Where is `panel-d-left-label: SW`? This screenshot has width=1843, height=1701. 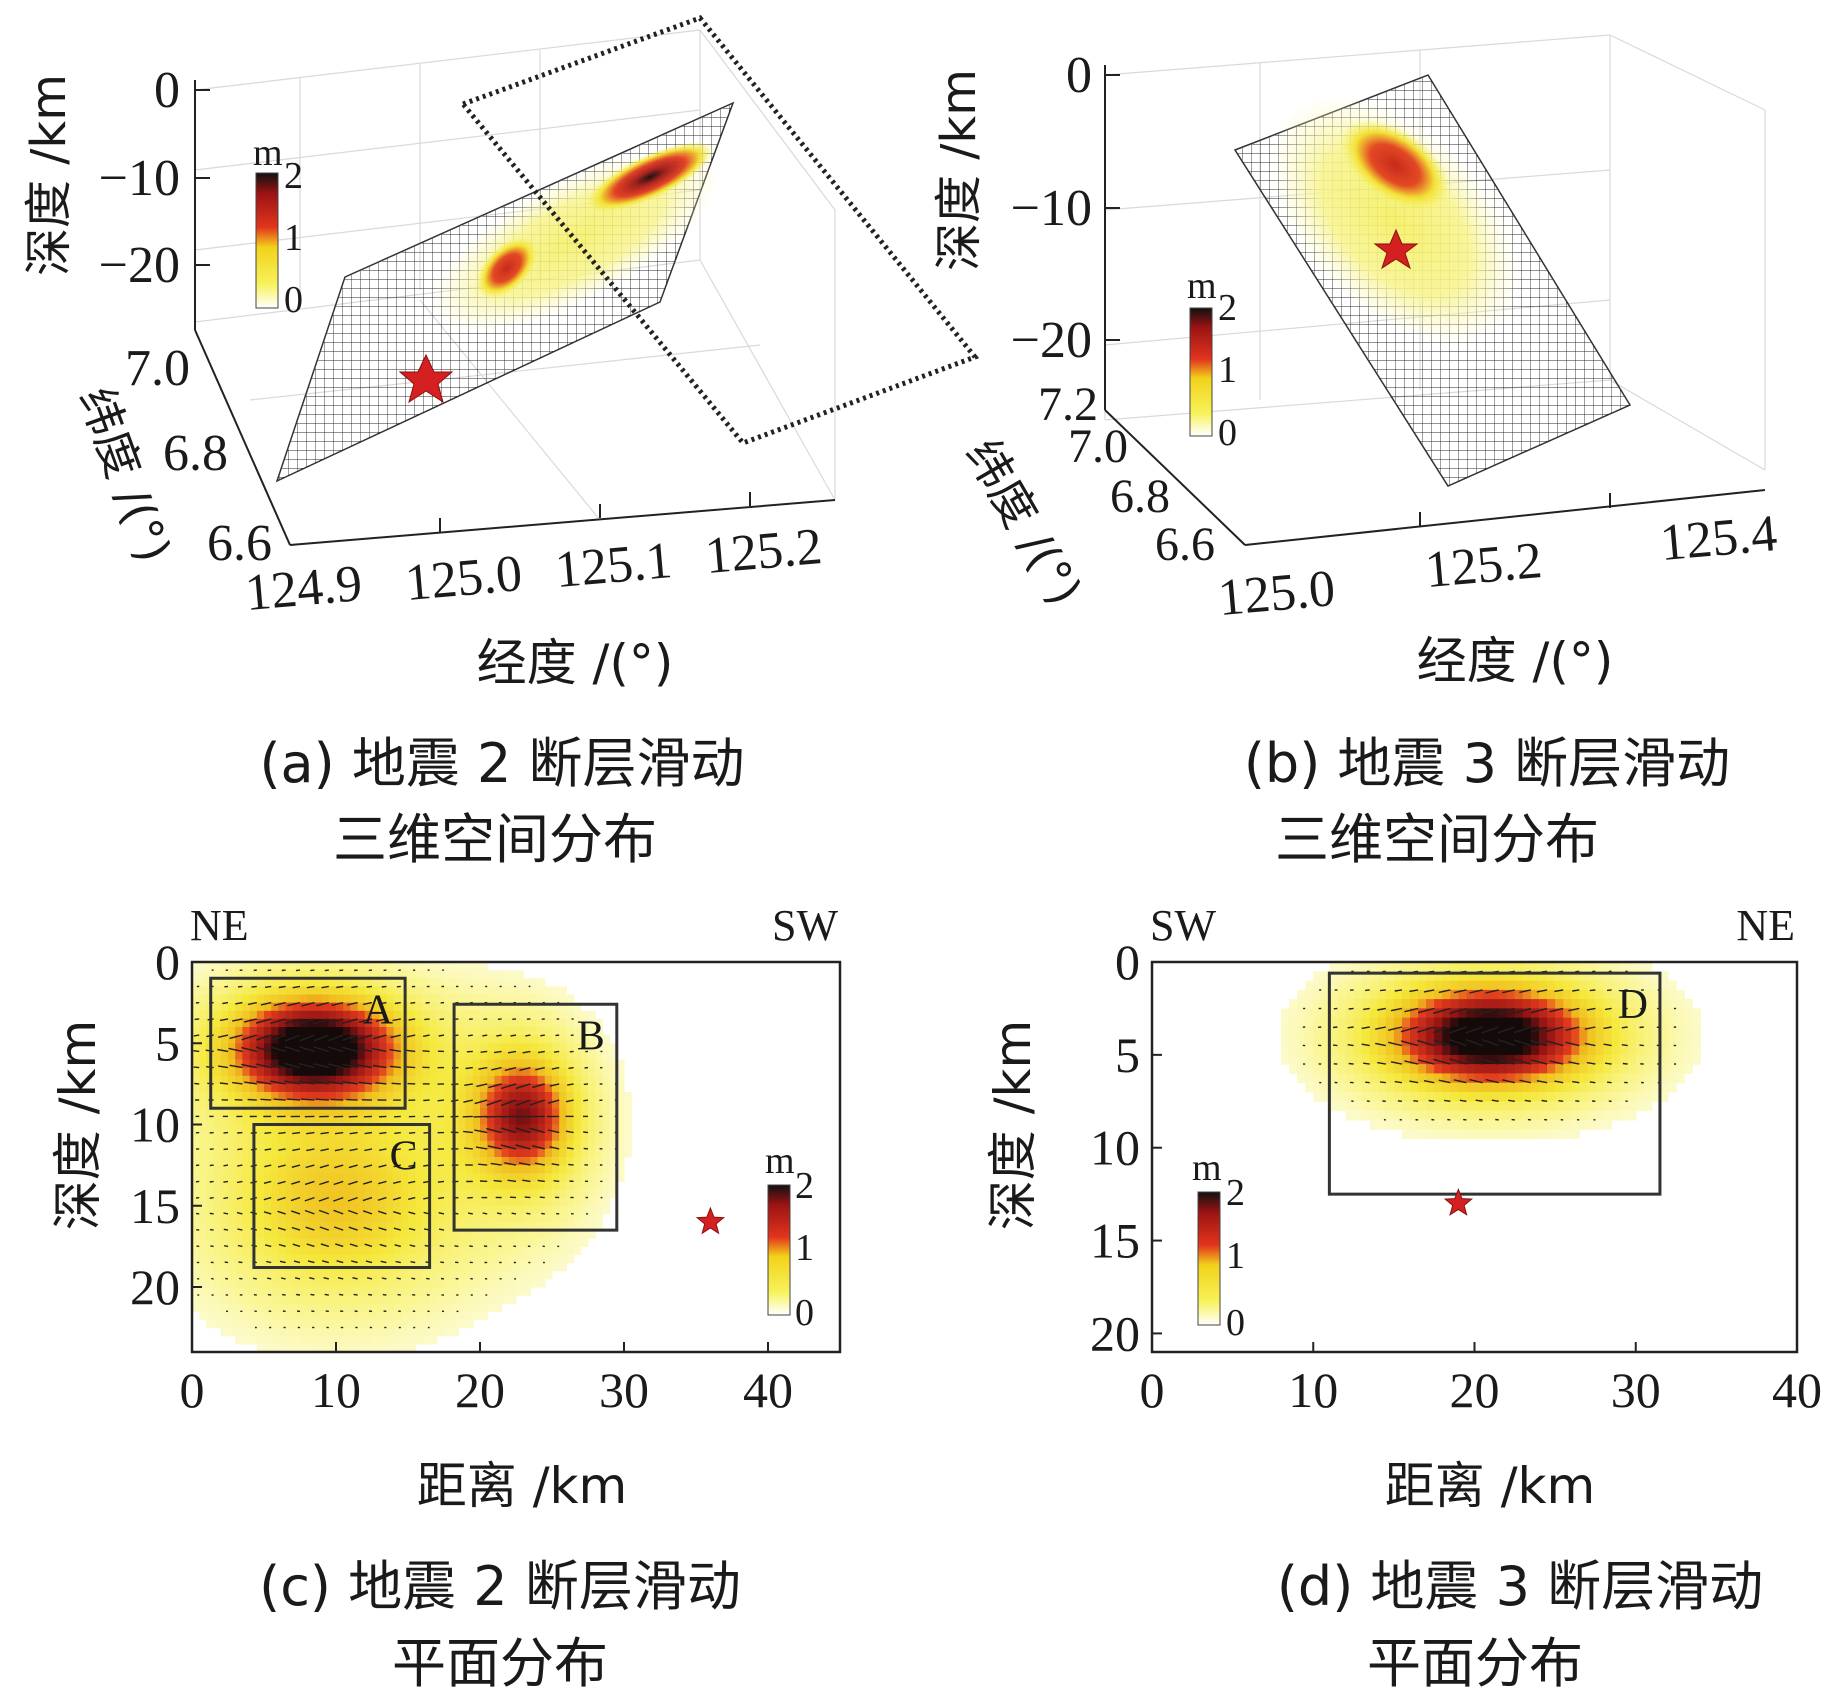
panel-d-left-label: SW is located at coordinates (1183, 925).